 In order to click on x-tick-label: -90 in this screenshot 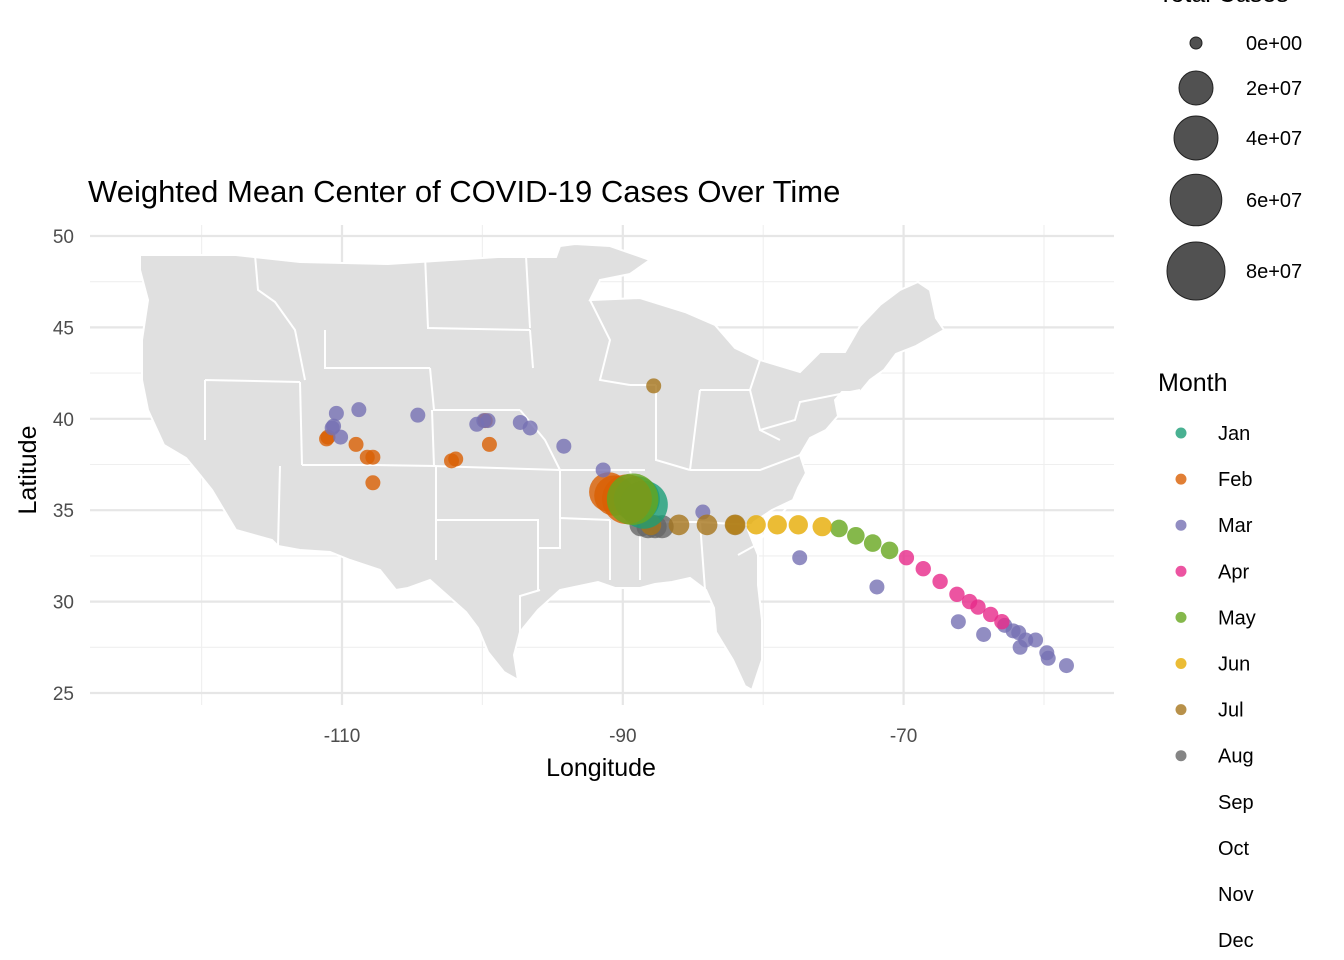, I will do `click(622, 736)`.